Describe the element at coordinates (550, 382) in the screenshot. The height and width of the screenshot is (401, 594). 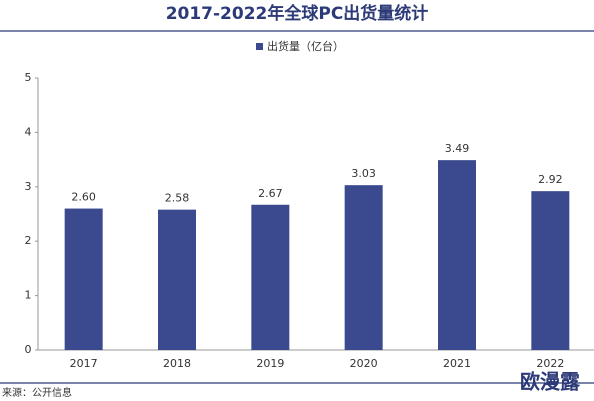
I see `watermark: 欧漫露` at that location.